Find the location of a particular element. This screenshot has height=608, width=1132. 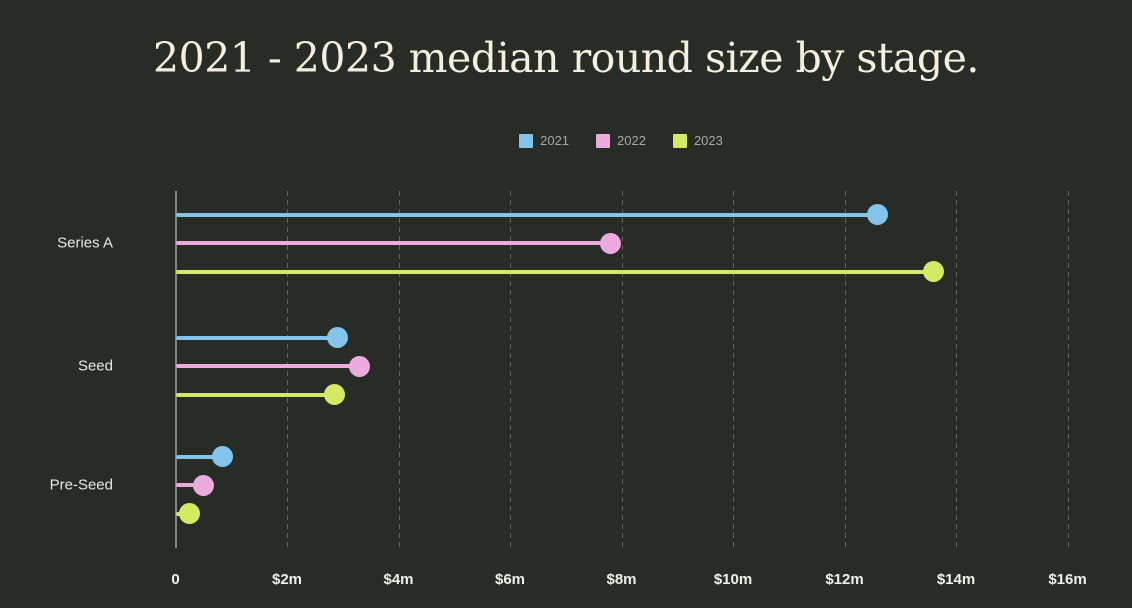

x-tick-label: $12m is located at coordinates (844, 579).